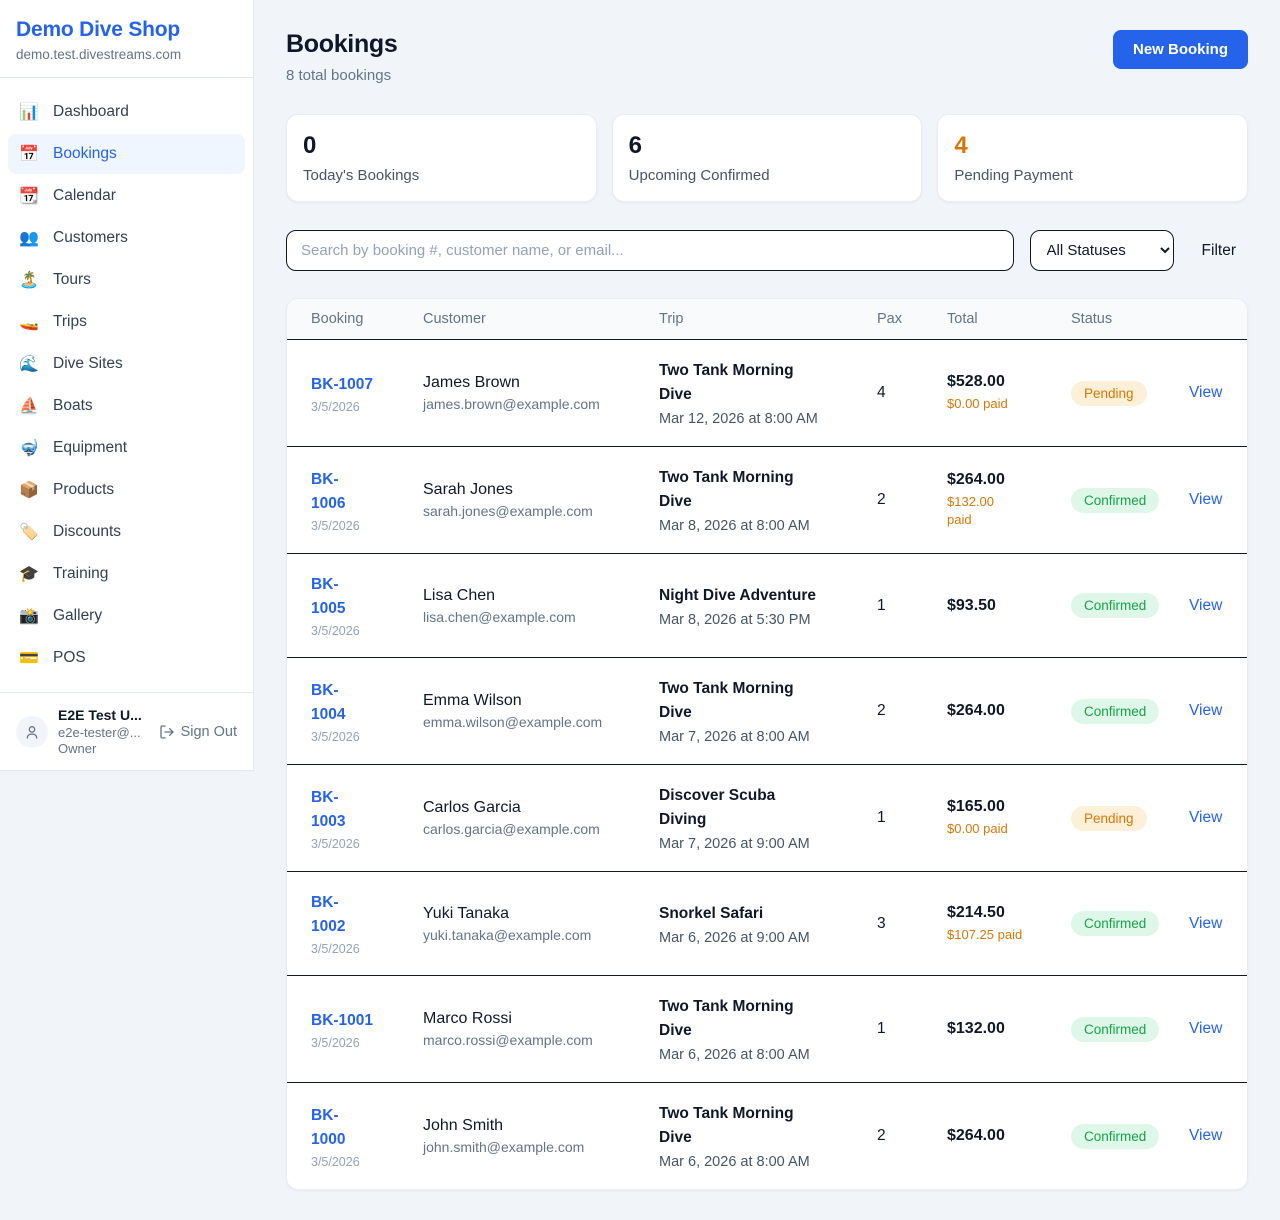 This screenshot has height=1220, width=1280. I want to click on booking-number-link: BK- 1002, so click(328, 915).